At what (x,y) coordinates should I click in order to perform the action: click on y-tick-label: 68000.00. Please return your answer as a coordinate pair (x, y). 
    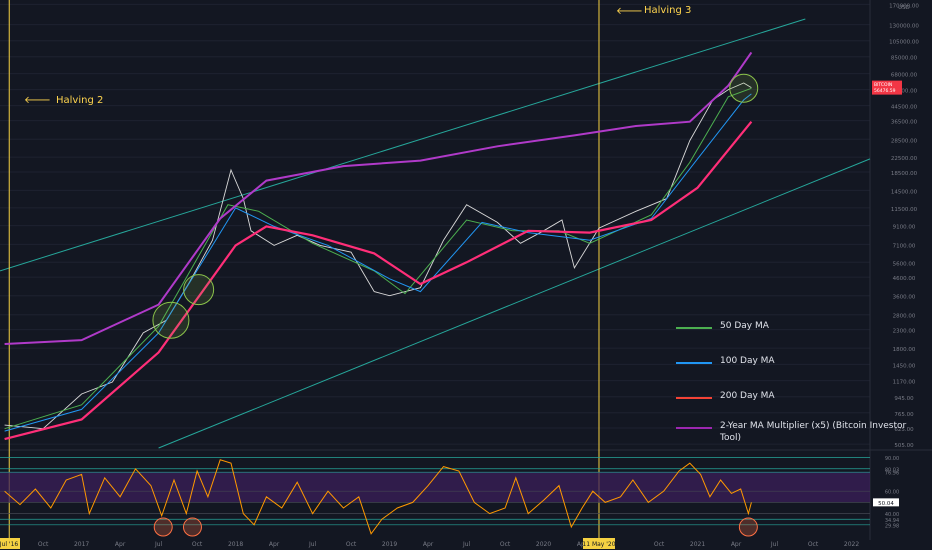
    Looking at the image, I should click on (904, 76).